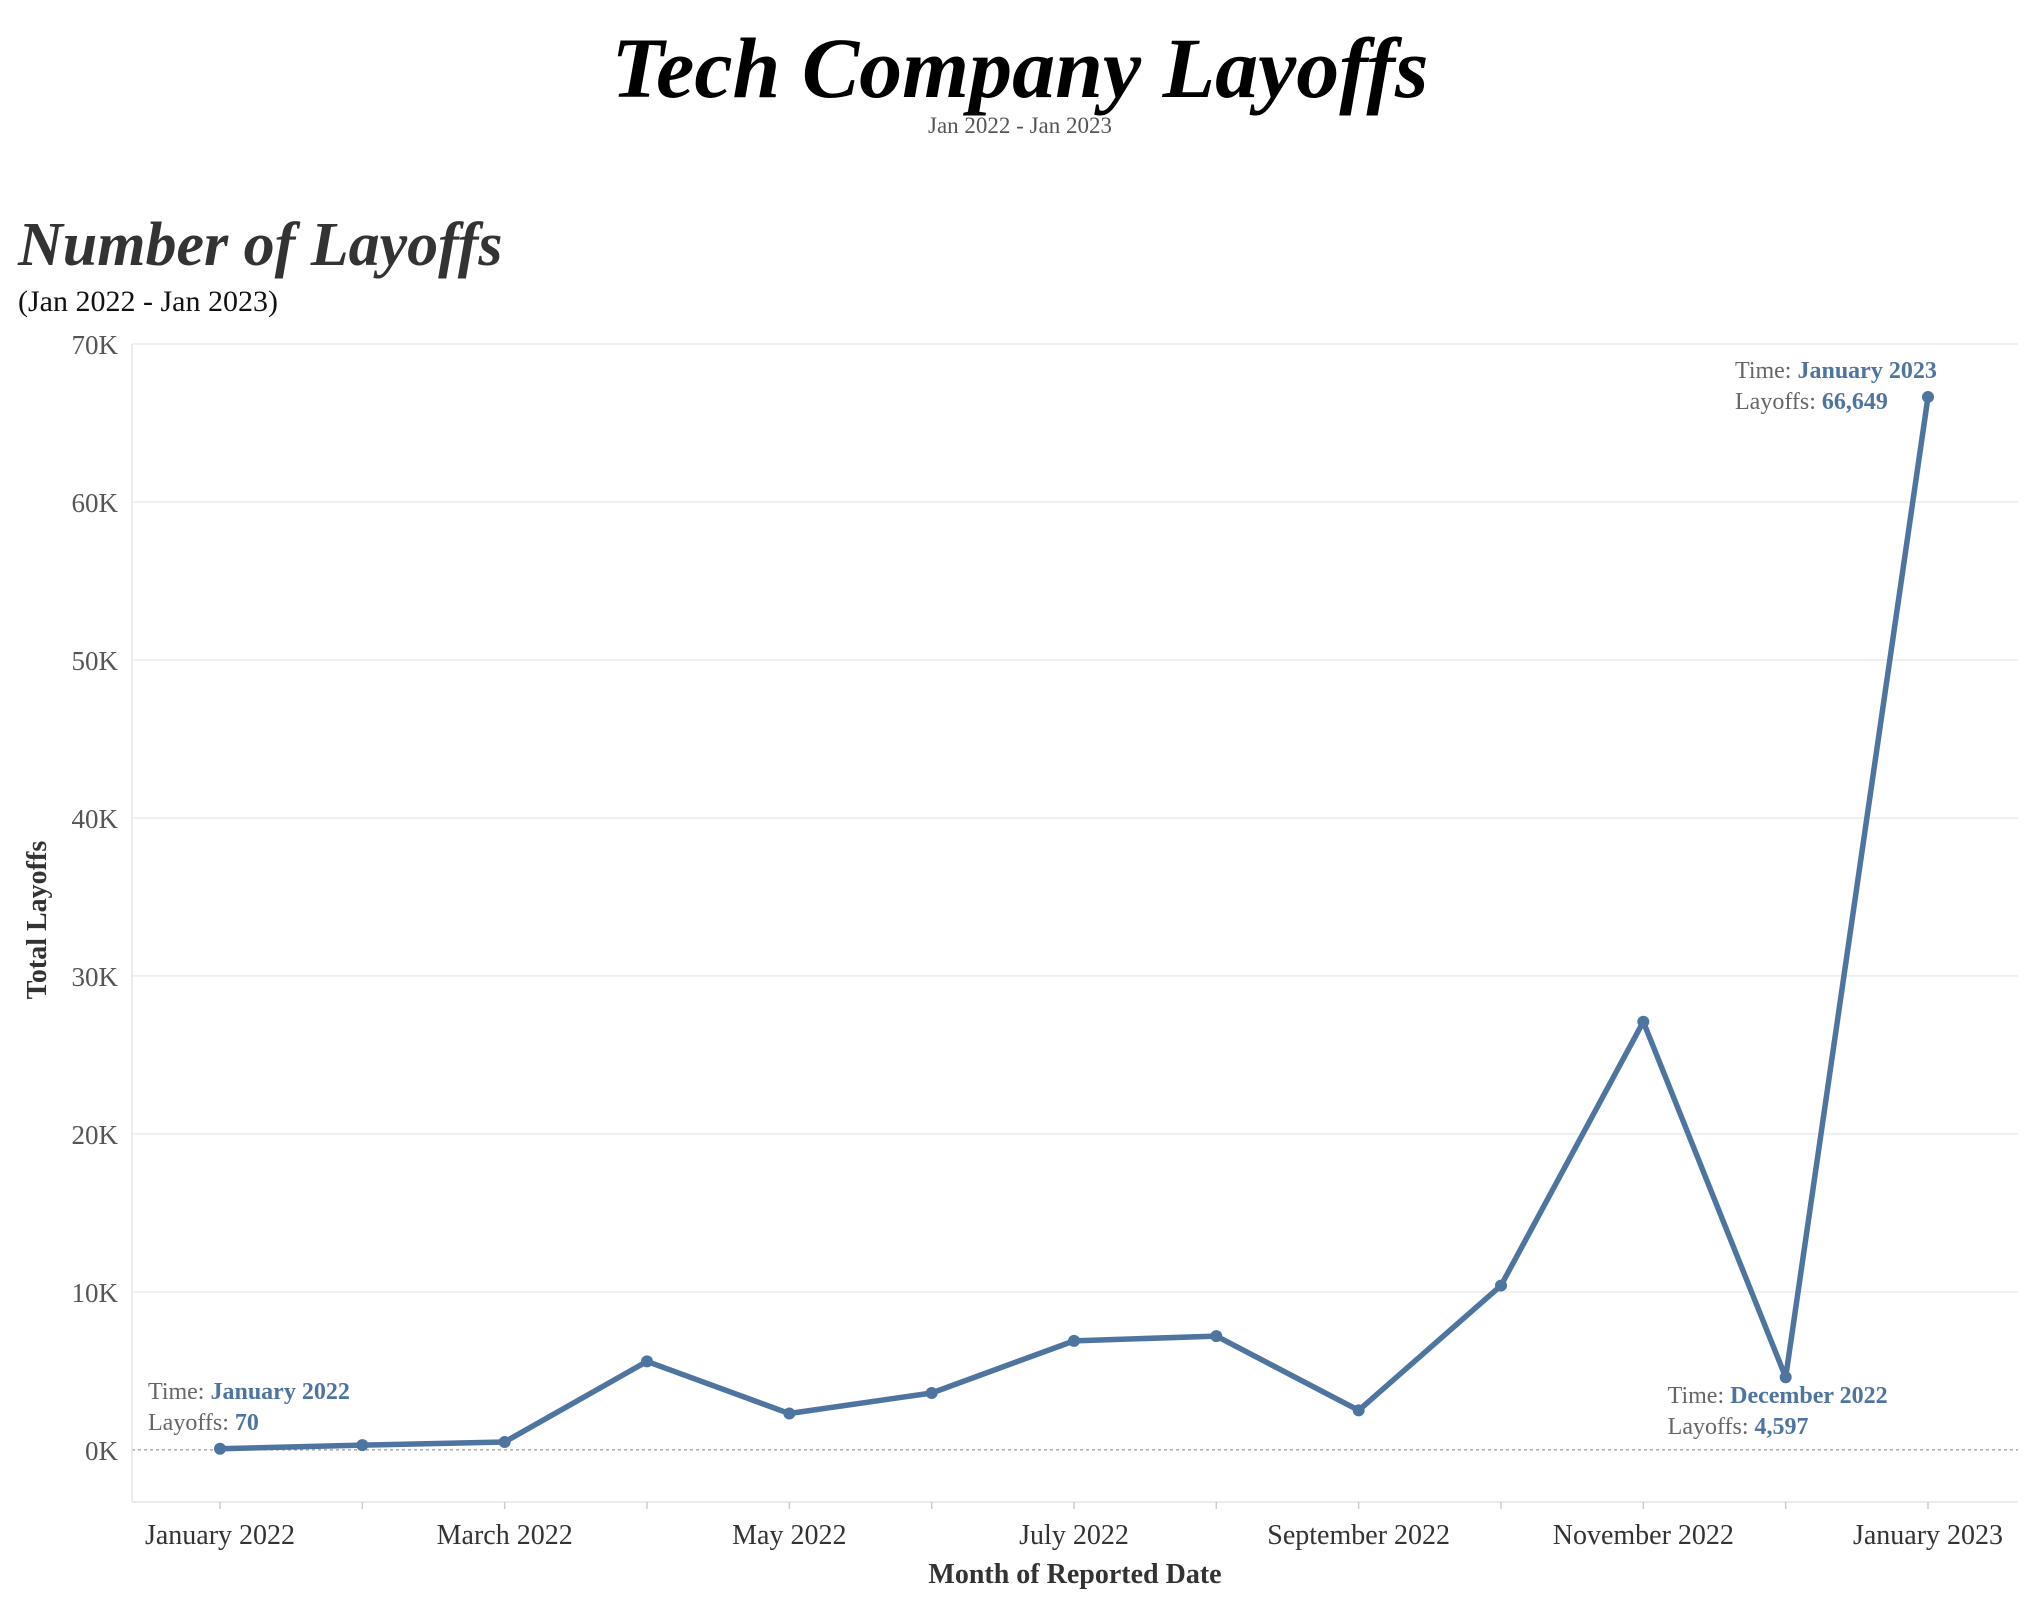  I want to click on y-tick-label: 70K, so click(95, 345).